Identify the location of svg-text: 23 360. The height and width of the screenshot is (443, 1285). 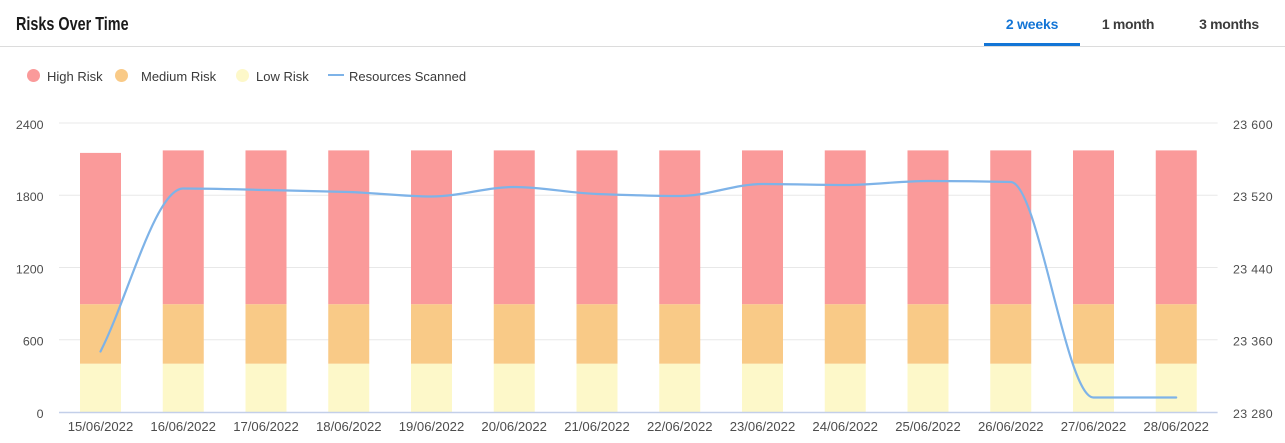
(1253, 342).